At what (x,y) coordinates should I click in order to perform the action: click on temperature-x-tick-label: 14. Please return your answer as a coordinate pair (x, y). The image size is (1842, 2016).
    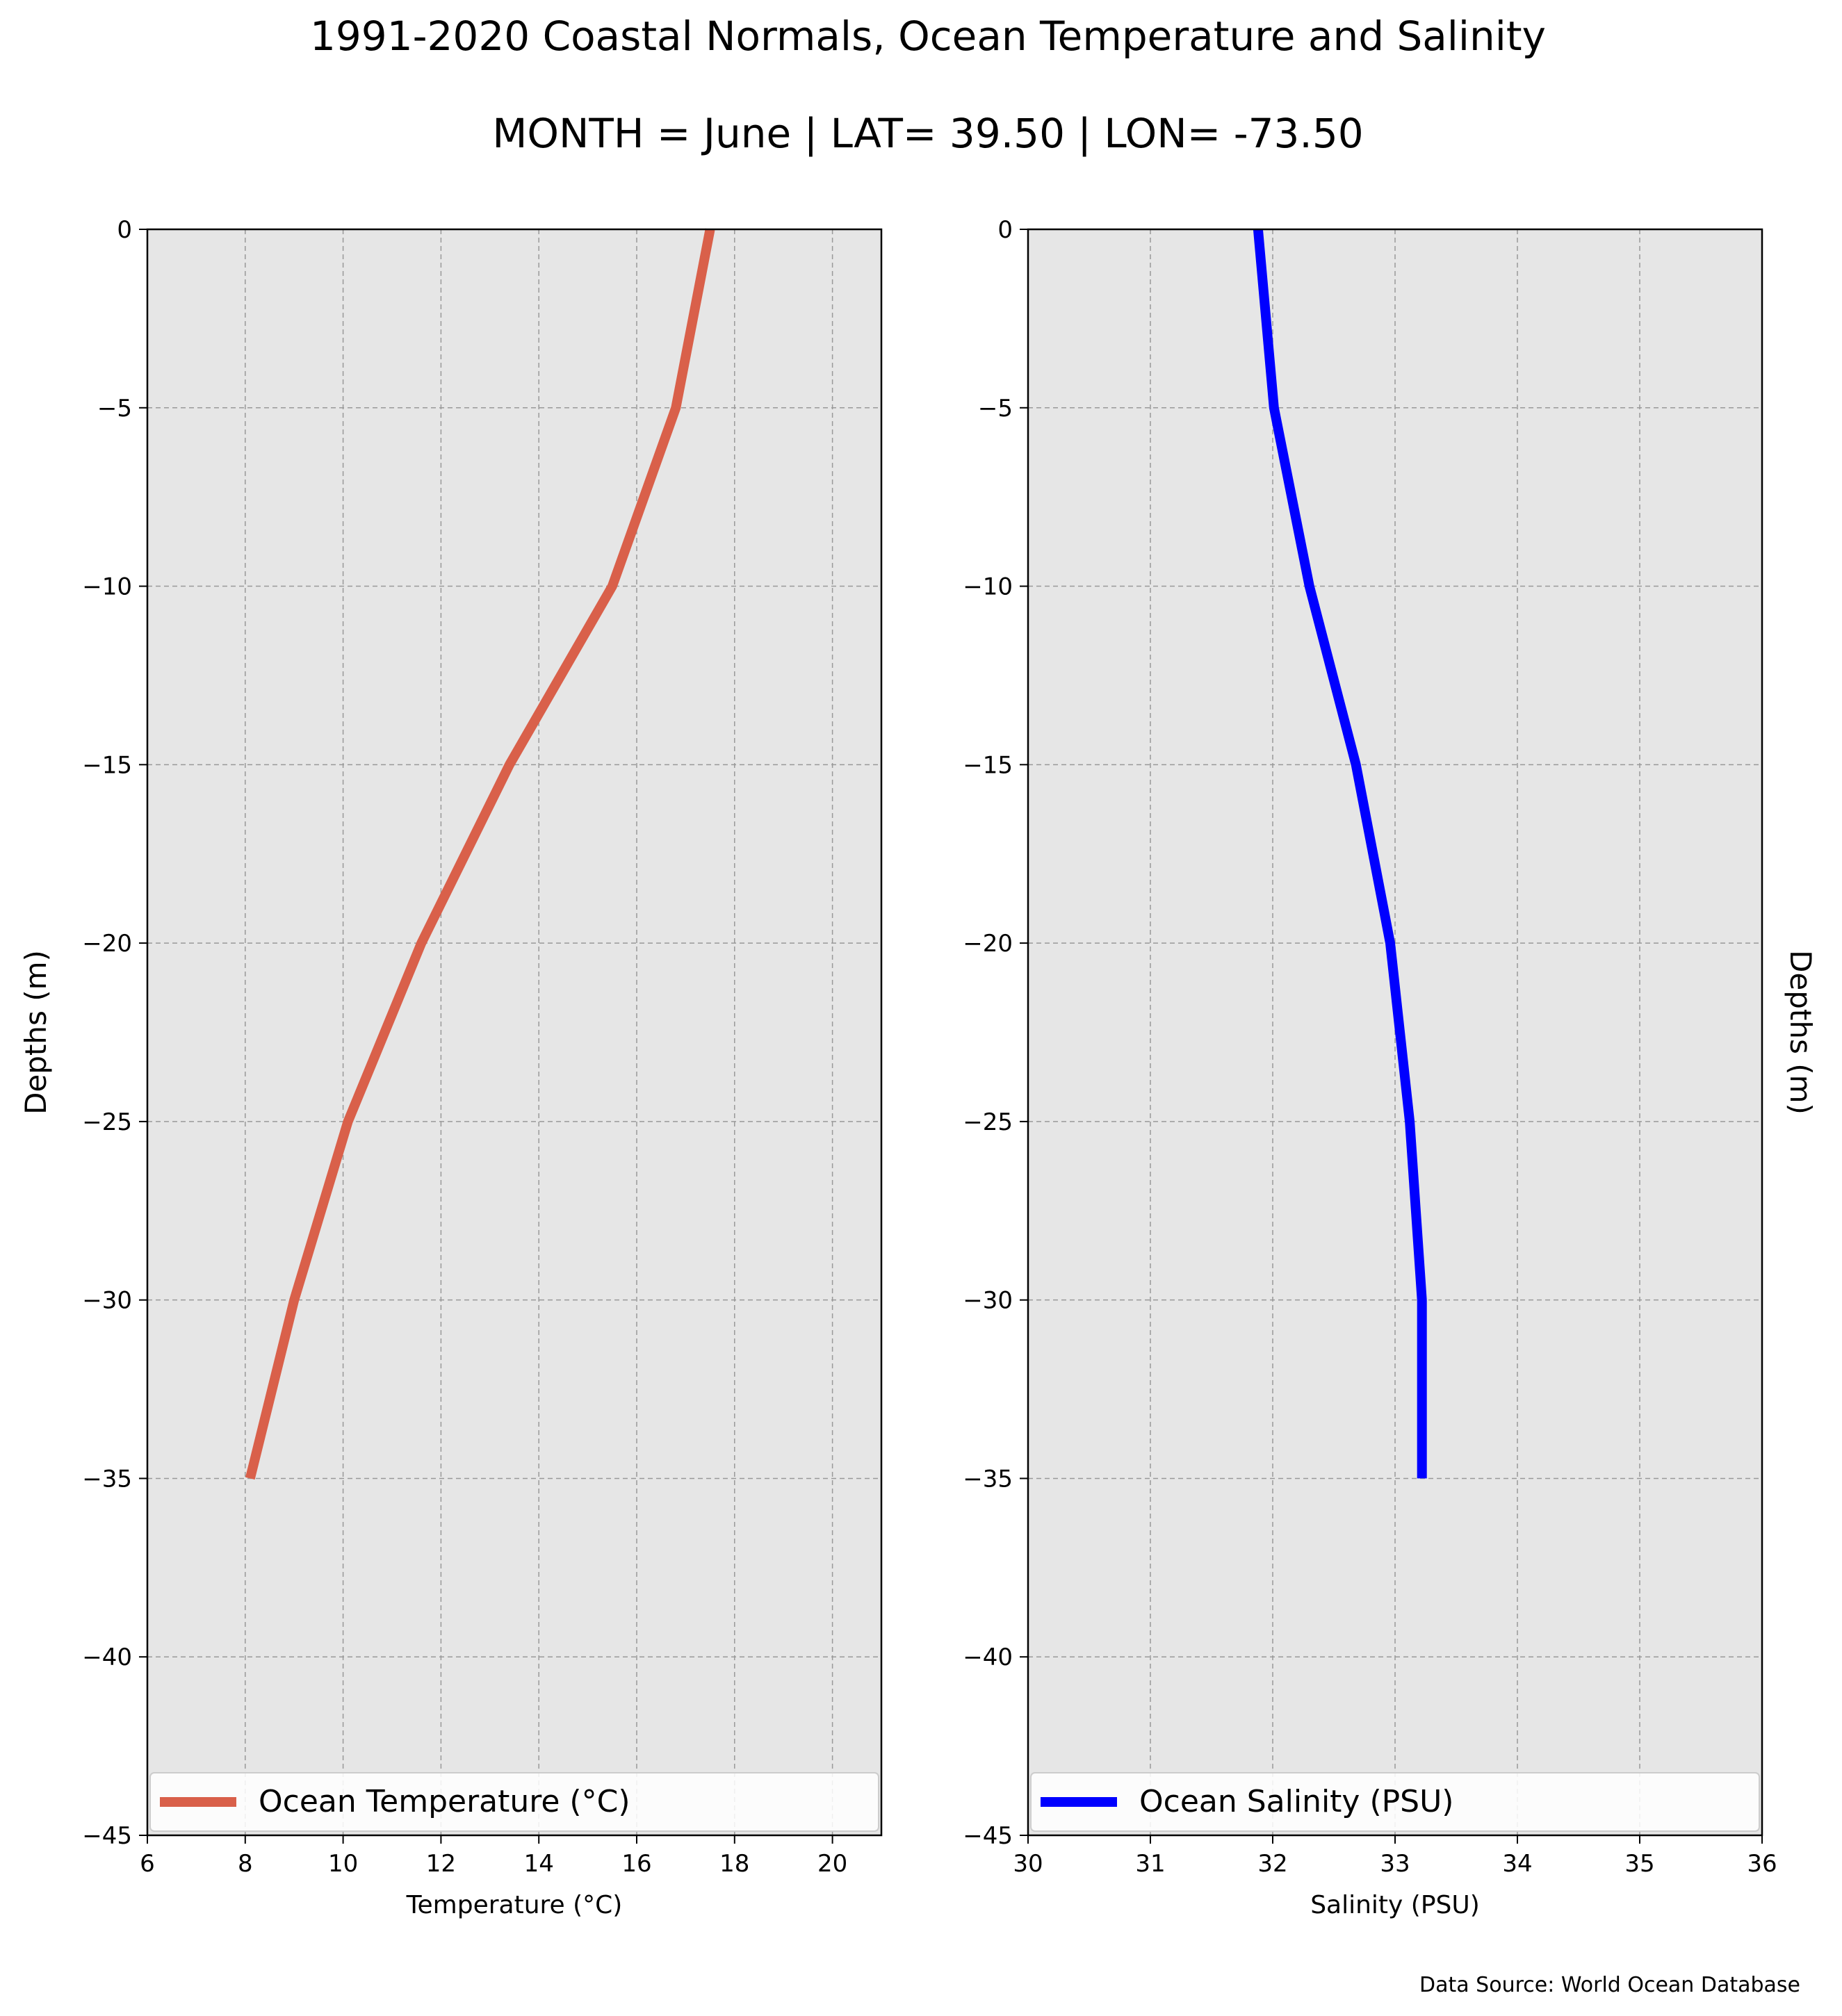
    Looking at the image, I should click on (539, 1864).